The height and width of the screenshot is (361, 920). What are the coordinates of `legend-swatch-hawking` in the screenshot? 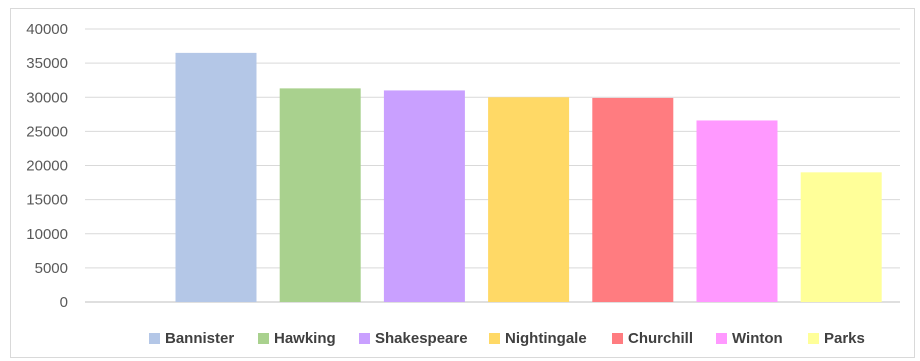 It's located at (263, 338).